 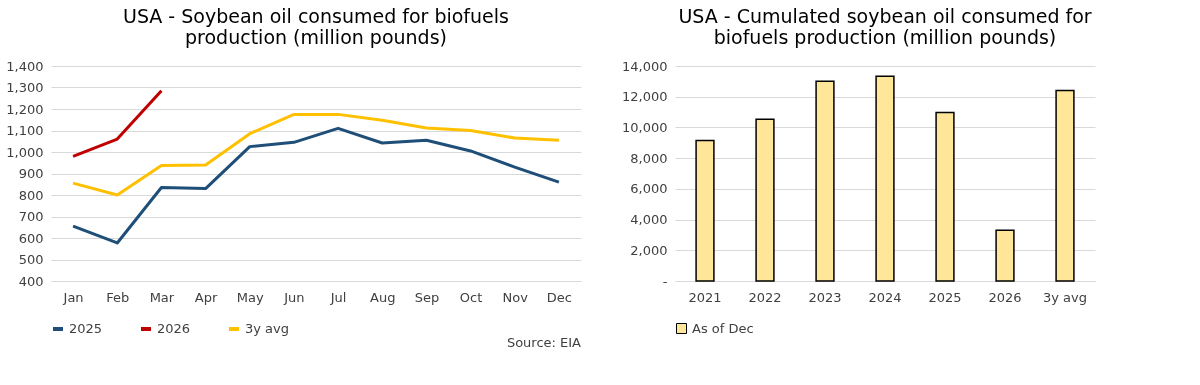 I want to click on y-tick-label: 8,000, so click(x=649, y=158).